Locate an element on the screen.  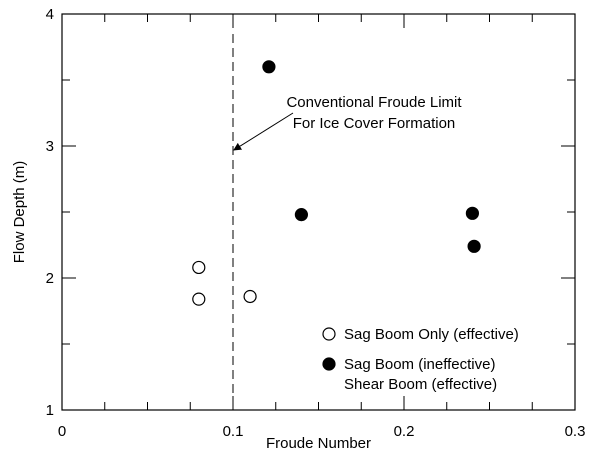
annotation-line-2: For Ice Cover Formation is located at coordinates (374, 123).